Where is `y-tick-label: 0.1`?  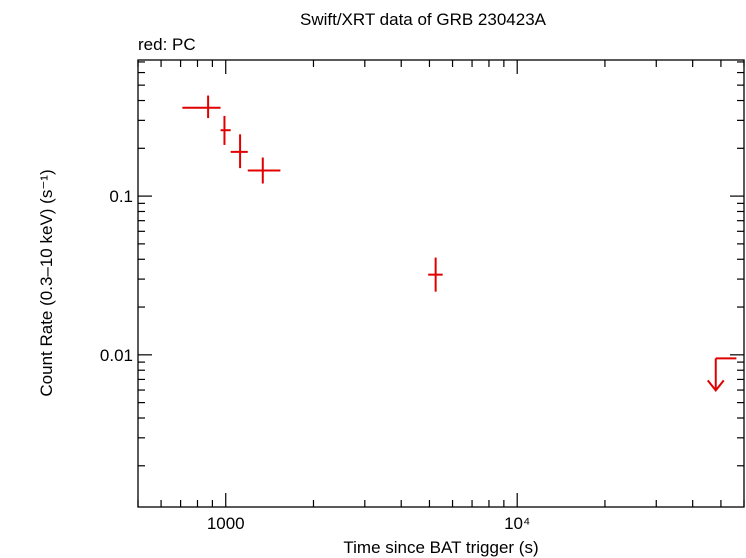 y-tick-label: 0.1 is located at coordinates (121, 196).